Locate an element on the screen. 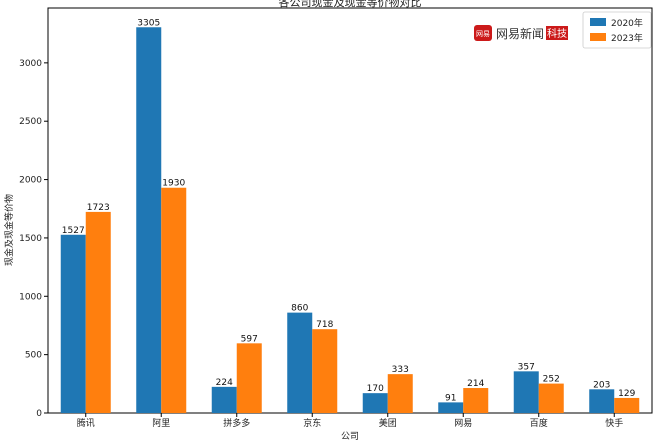 This screenshot has height=440, width=660. x-tick-label: 京东 is located at coordinates (312, 423).